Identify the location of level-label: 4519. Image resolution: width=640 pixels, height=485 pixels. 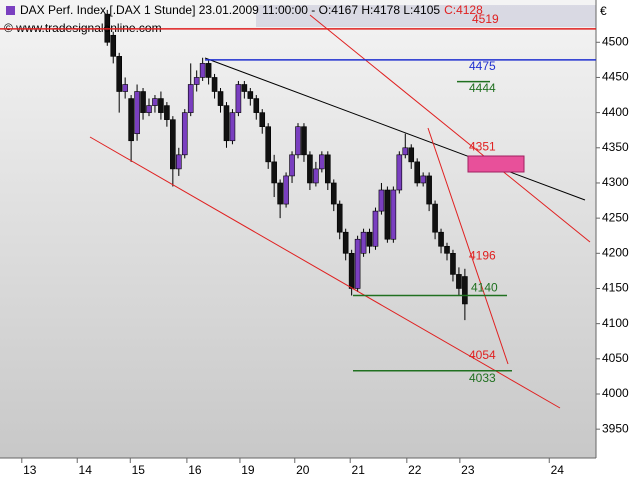
(485, 19).